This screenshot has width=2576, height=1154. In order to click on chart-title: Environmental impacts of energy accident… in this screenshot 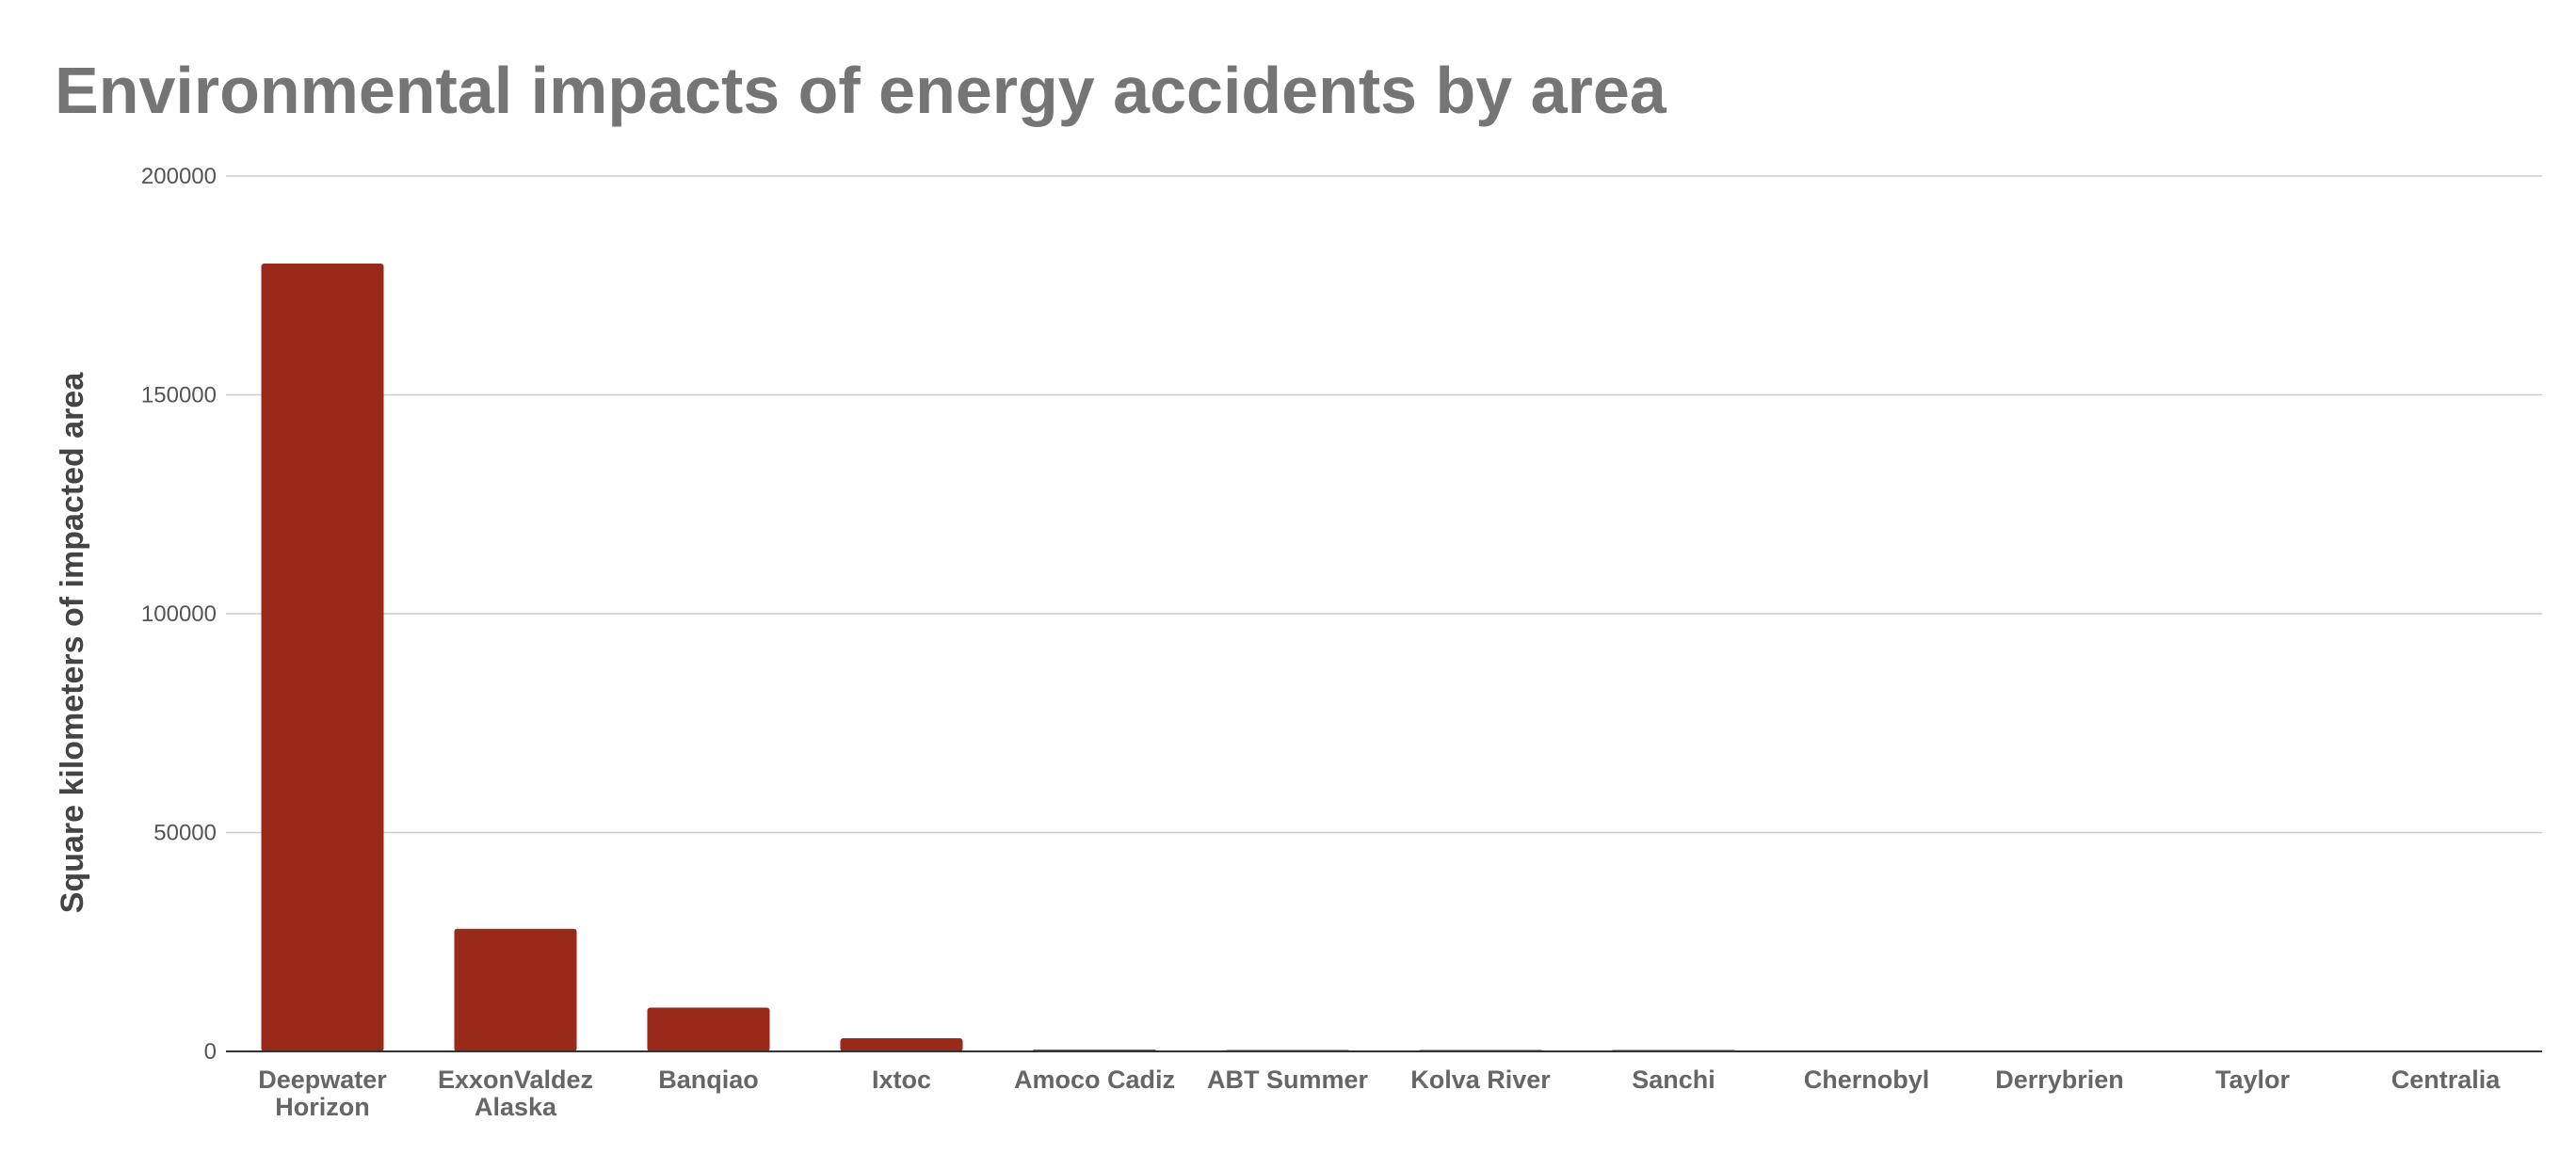, I will do `click(861, 90)`.